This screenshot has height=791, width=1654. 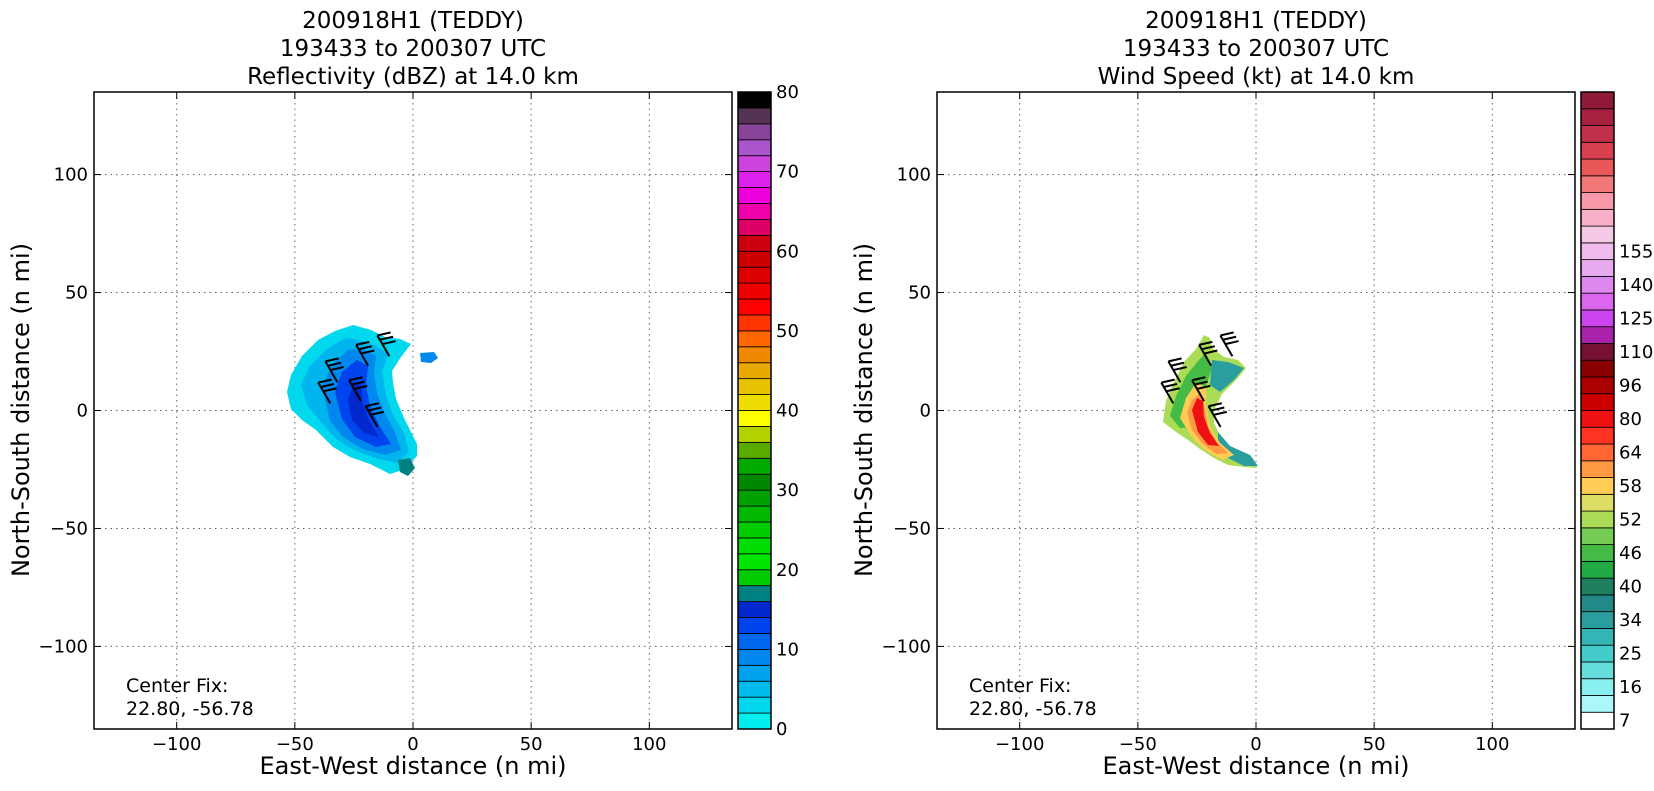 I want to click on wind-title-line-1: 200918H1 (TEDDY), so click(x=1256, y=21).